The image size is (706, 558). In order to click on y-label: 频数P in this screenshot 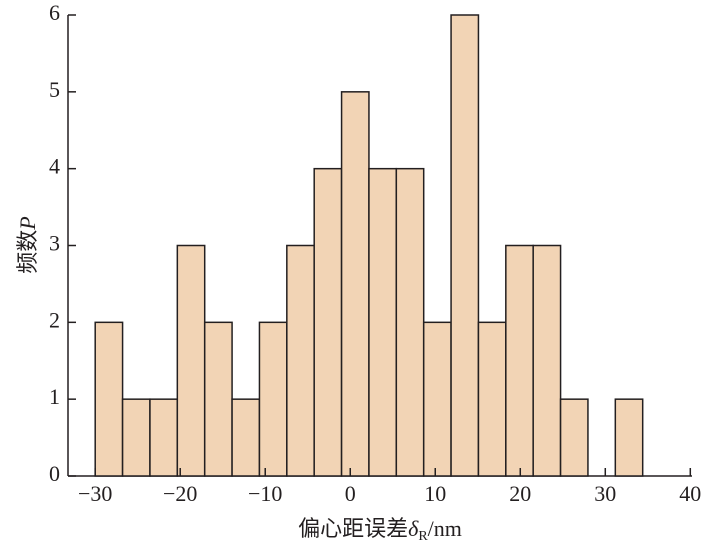, I will do `click(27, 244)`.